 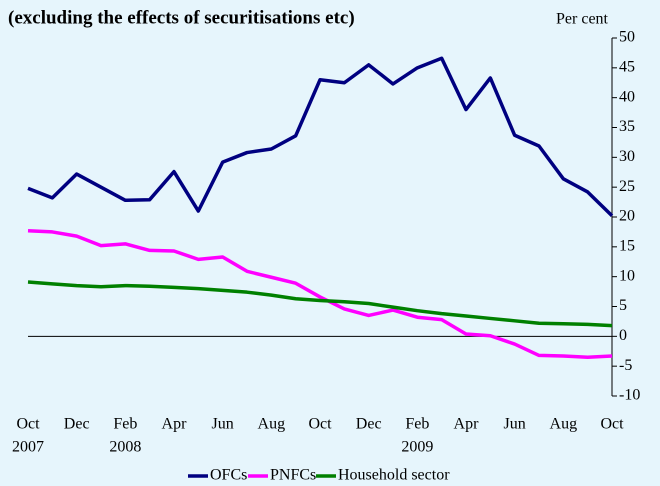 What do you see at coordinates (582, 19) in the screenshot?
I see `y-axis-label: Per cent` at bounding box center [582, 19].